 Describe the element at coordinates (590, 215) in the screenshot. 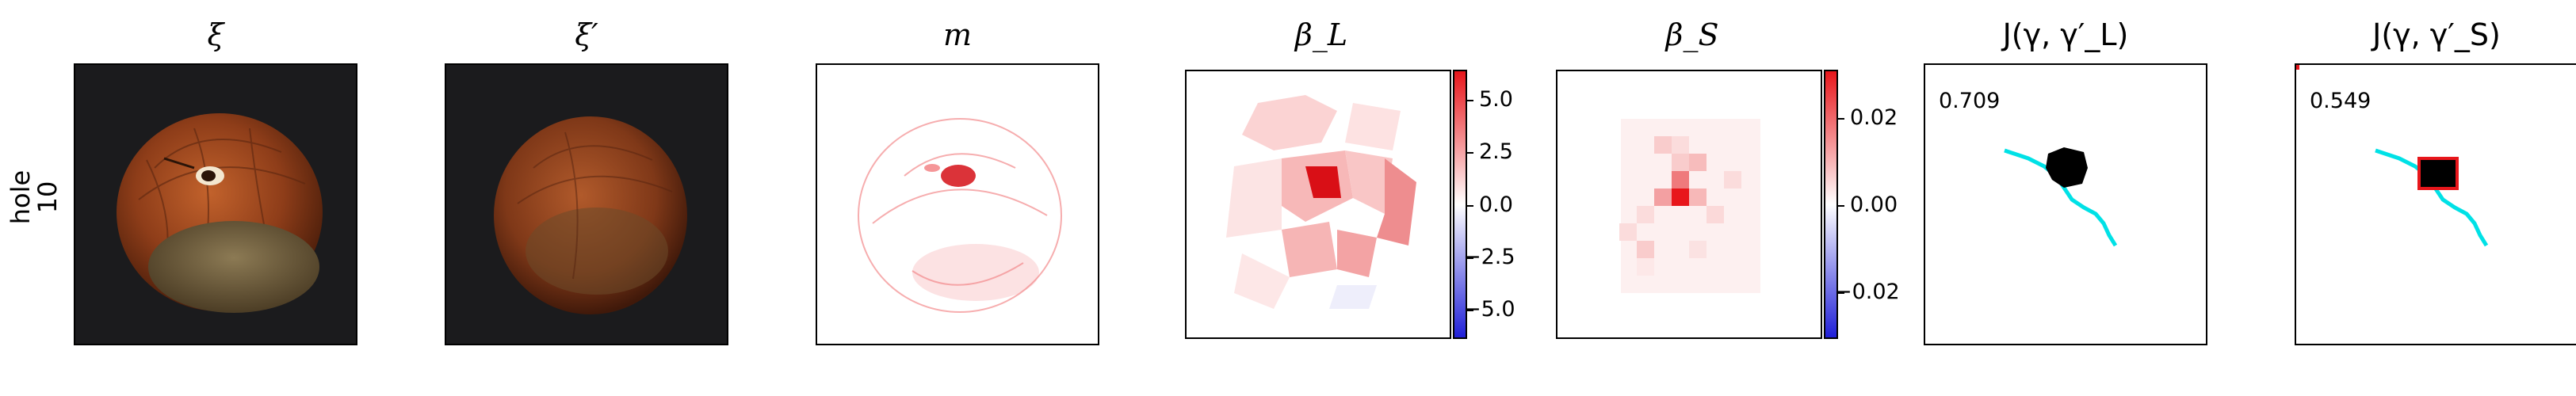

I see `hazelnut-reconstruction-drawing` at that location.